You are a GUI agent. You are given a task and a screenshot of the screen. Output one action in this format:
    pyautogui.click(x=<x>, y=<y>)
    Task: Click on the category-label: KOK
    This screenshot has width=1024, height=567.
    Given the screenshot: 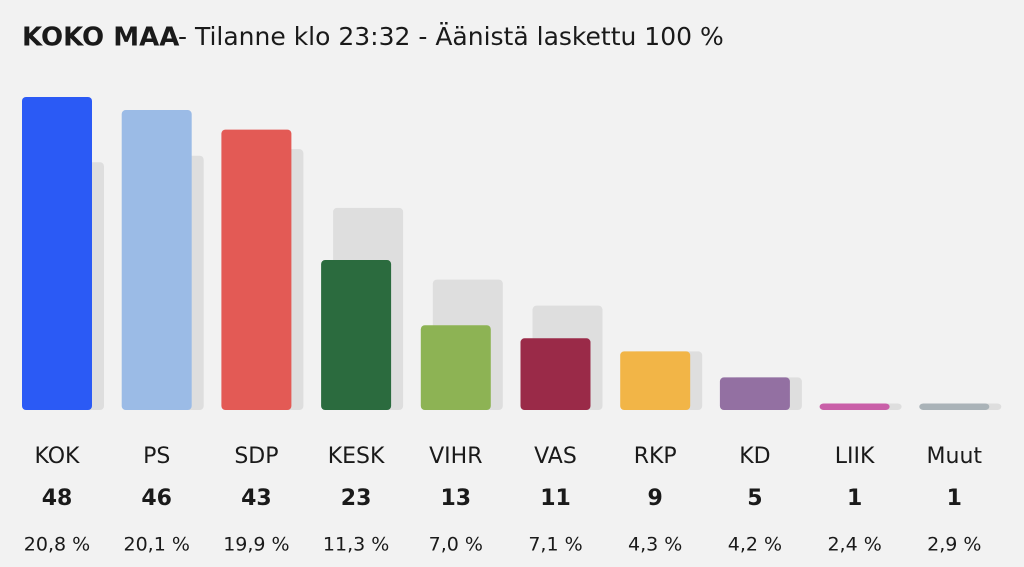 What is the action you would take?
    pyautogui.click(x=58, y=456)
    